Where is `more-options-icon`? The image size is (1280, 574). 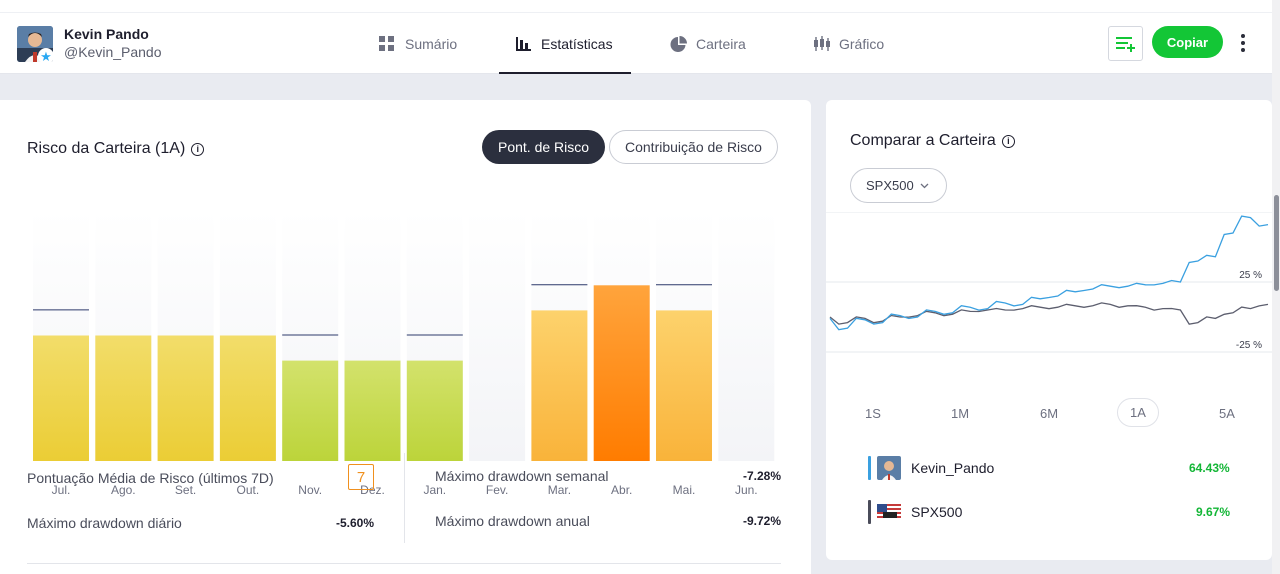
more-options-icon is located at coordinates (1243, 43).